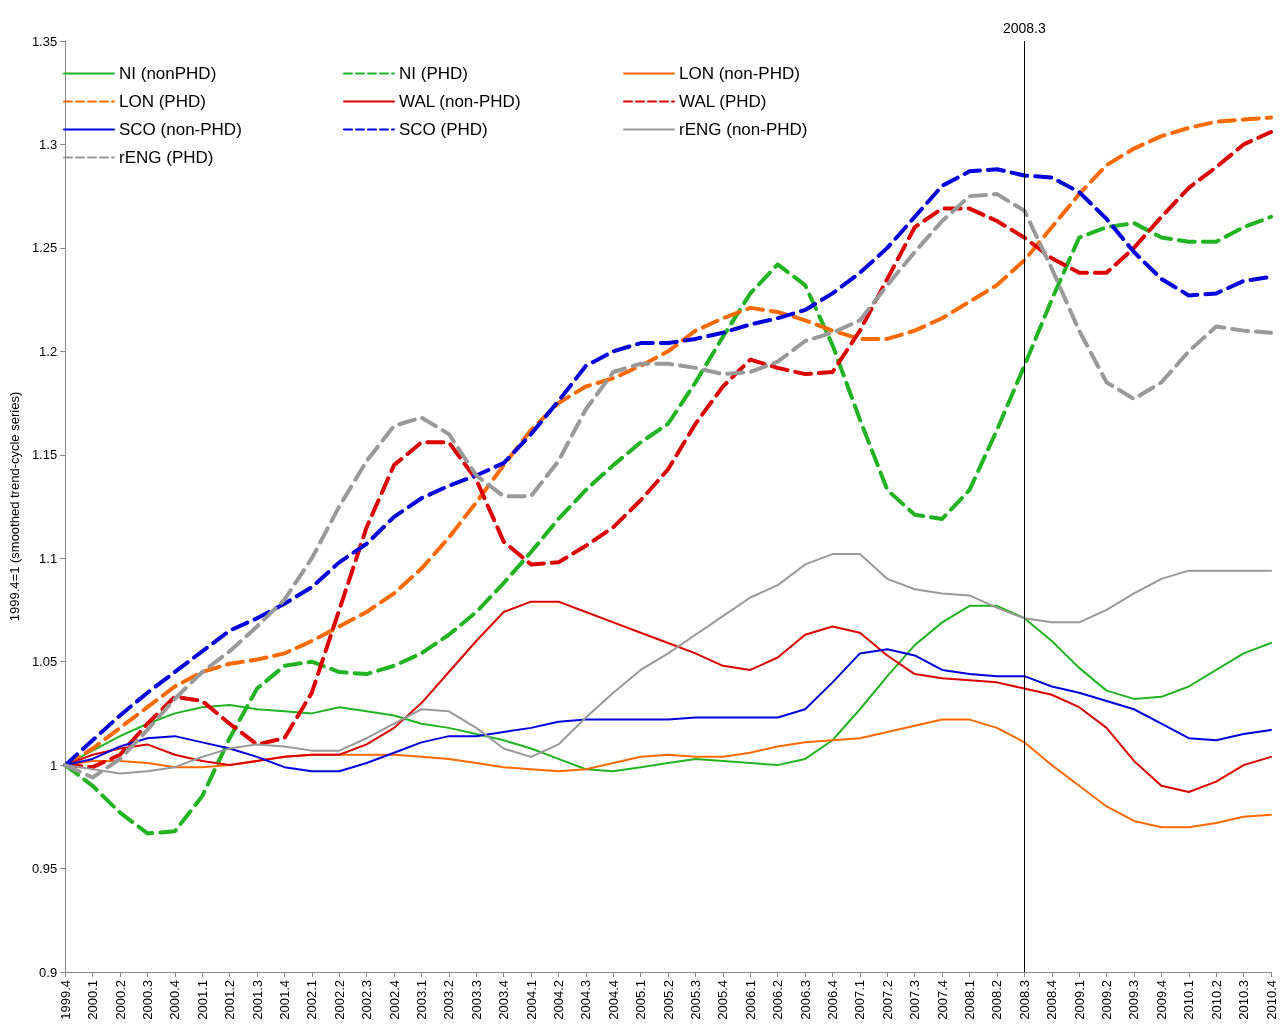 The width and height of the screenshot is (1281, 1030). What do you see at coordinates (421, 1000) in the screenshot?
I see `x-tick-label: 2003.1` at bounding box center [421, 1000].